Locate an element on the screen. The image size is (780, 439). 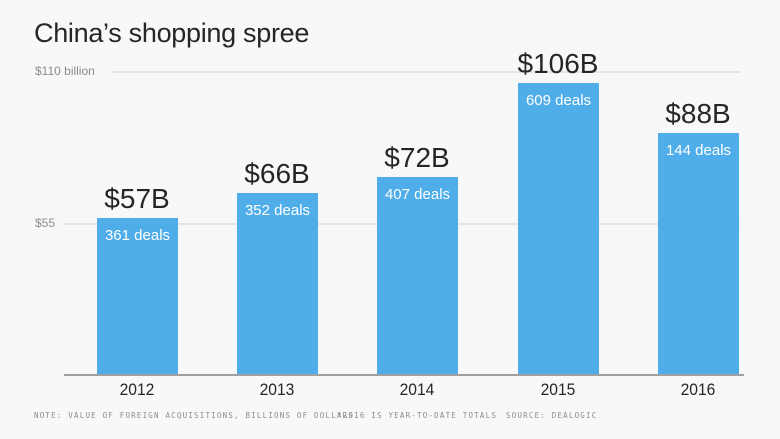
x-tick-label: 2015 is located at coordinates (558, 389).